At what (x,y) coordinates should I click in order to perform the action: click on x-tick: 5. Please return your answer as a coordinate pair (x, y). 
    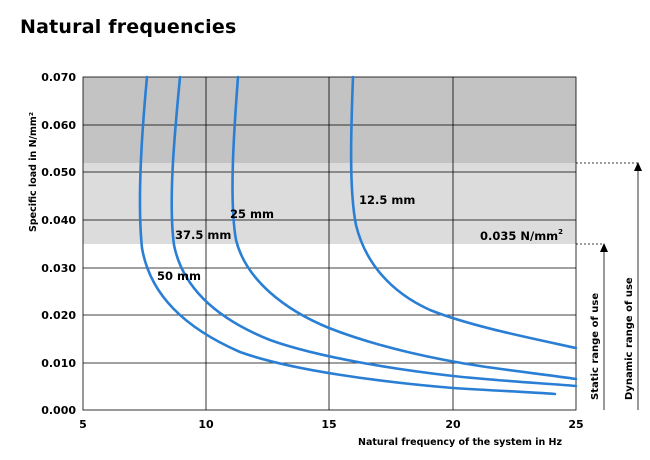
    Looking at the image, I should click on (83, 424).